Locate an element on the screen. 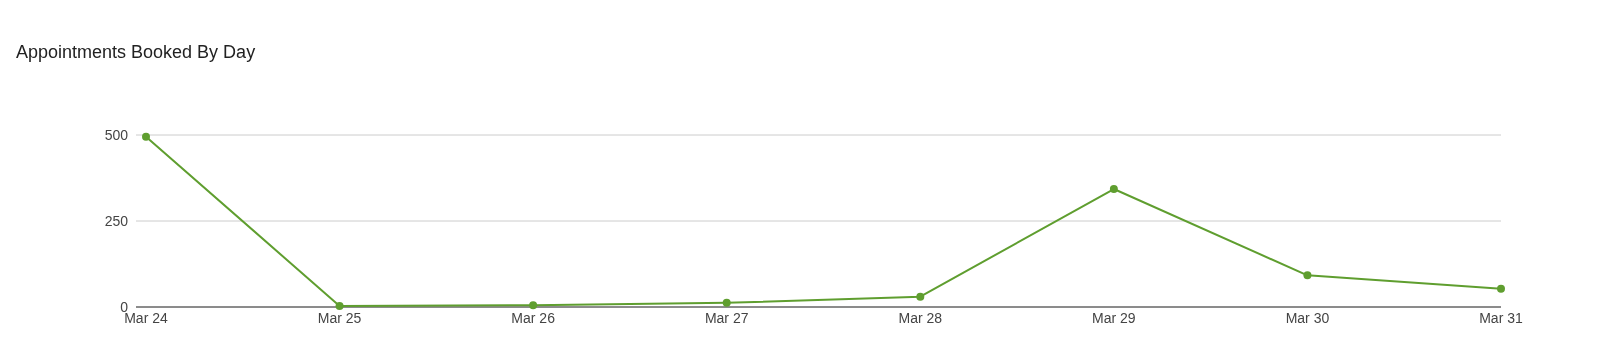 The width and height of the screenshot is (1600, 343). x-tick-label: Mar 28 is located at coordinates (920, 318).